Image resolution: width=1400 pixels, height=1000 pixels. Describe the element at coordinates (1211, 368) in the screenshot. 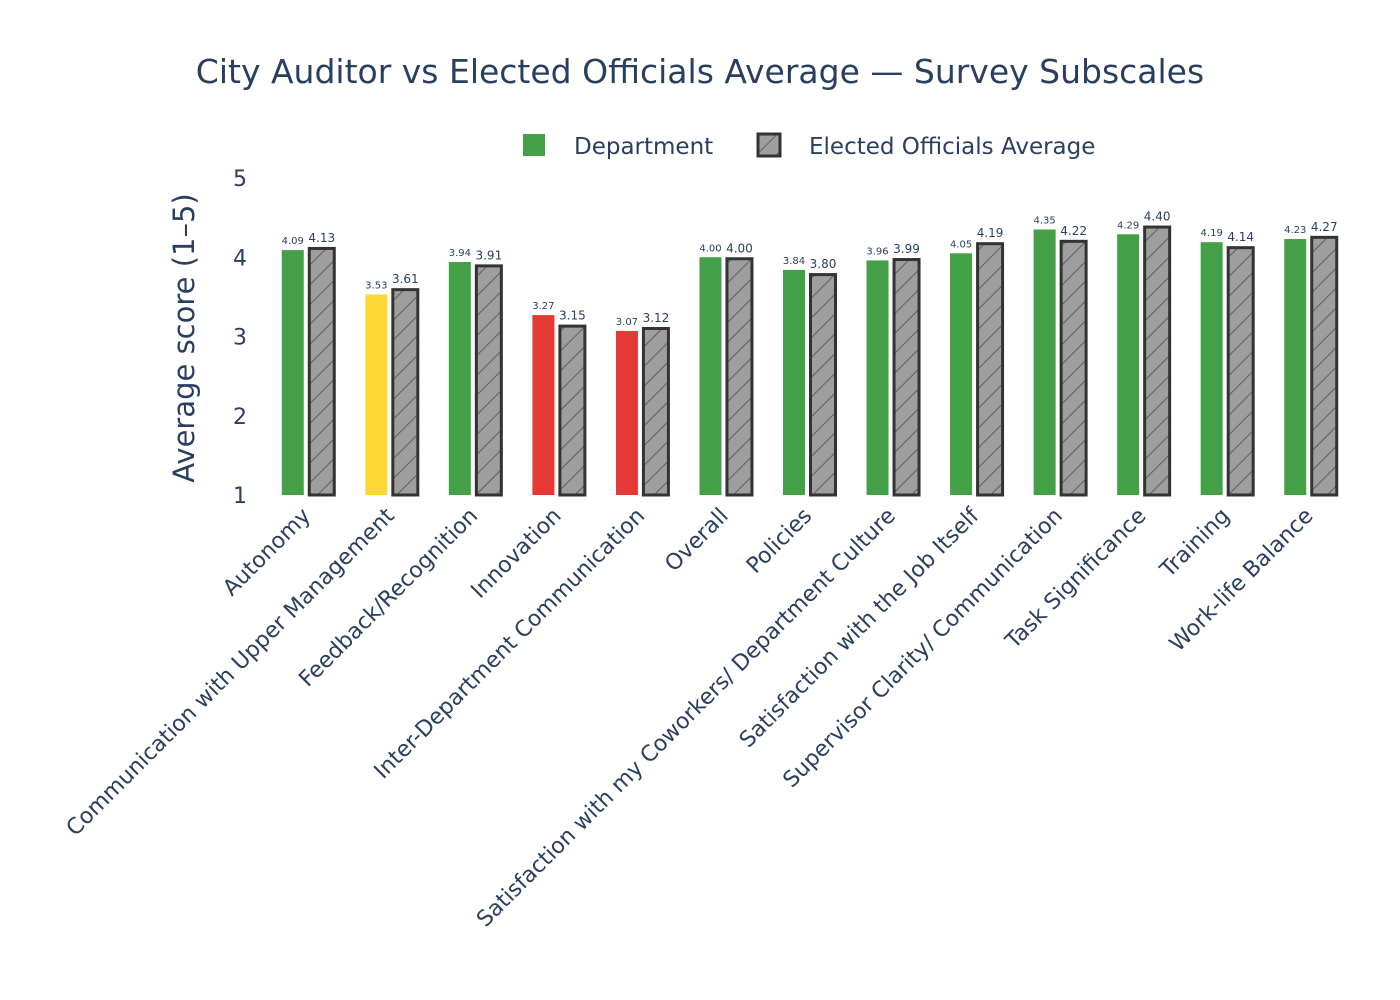

I see `bar-department-training` at that location.